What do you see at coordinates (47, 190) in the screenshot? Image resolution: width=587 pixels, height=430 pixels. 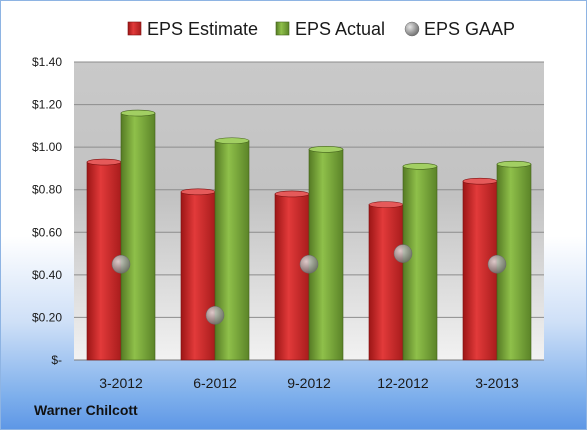 I see `y-tick-label: $0.80` at bounding box center [47, 190].